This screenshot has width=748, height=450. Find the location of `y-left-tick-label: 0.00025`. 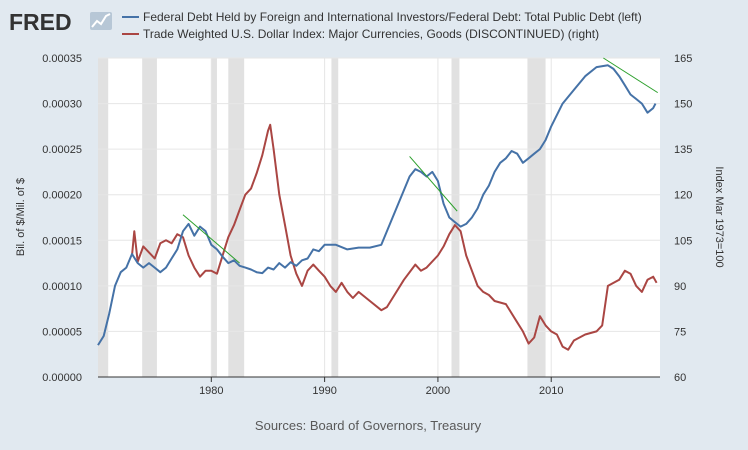

y-left-tick-label: 0.00025 is located at coordinates (62, 150).